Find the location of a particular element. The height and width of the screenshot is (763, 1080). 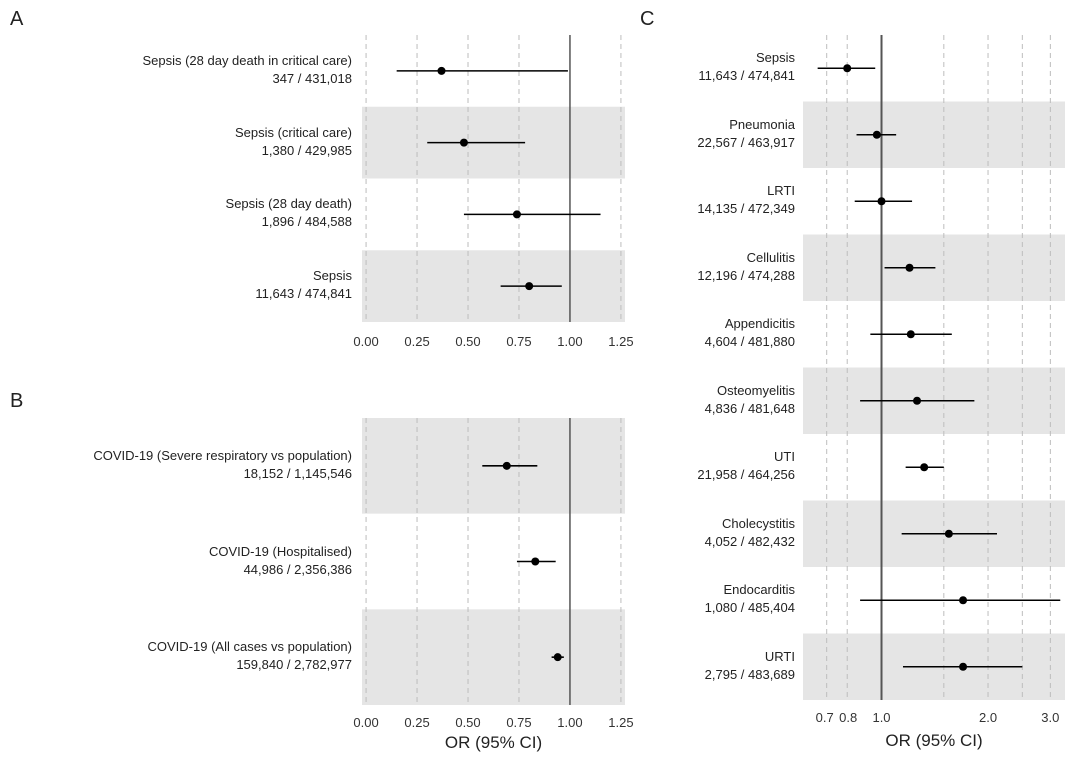

panel-b-axis-title: OR (95% CI) is located at coordinates (493, 742).